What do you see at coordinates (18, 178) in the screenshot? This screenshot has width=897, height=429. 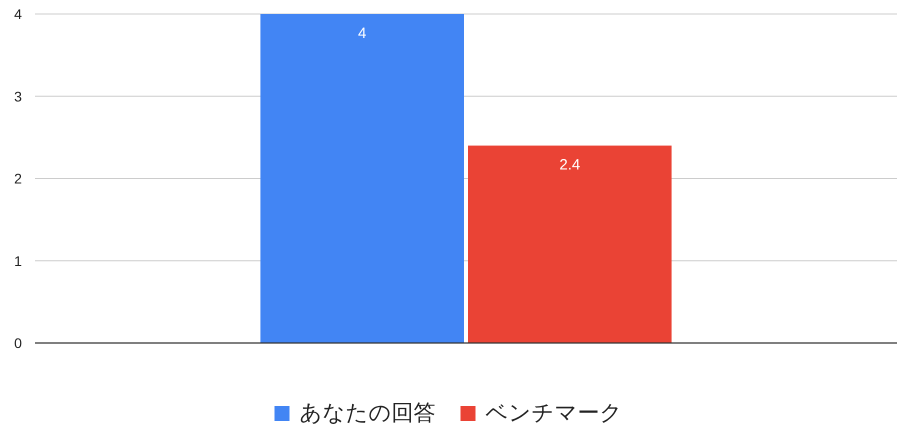 I see `y-tick-label: 2` at bounding box center [18, 178].